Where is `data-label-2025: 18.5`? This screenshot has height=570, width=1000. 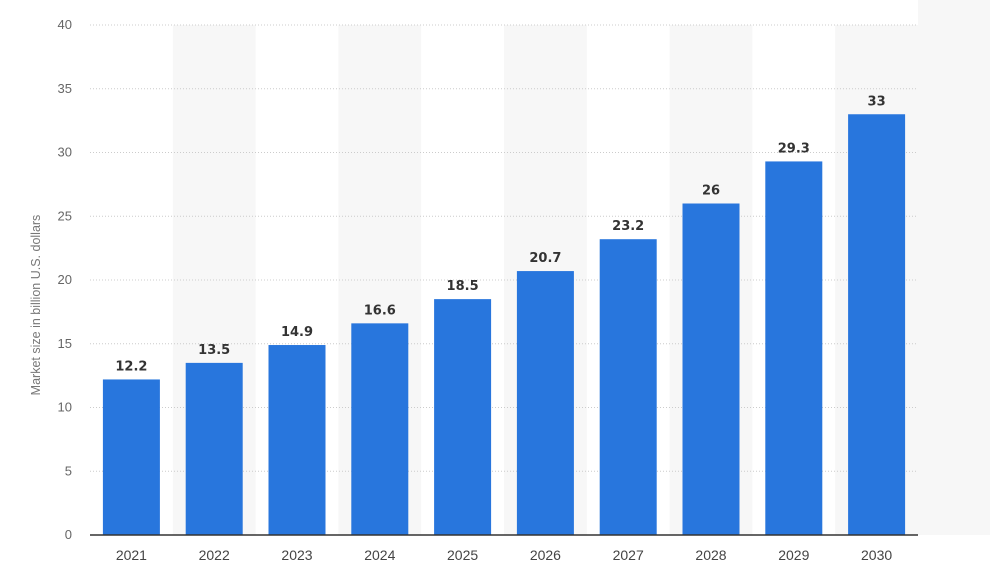
data-label-2025: 18.5 is located at coordinates (463, 286).